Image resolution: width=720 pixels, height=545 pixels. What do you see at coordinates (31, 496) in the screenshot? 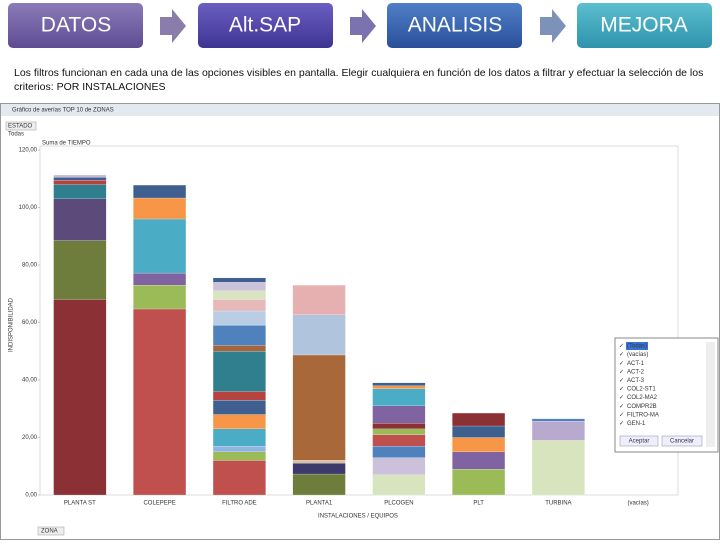
I see `y-tick-label: 0,00` at bounding box center [31, 496].